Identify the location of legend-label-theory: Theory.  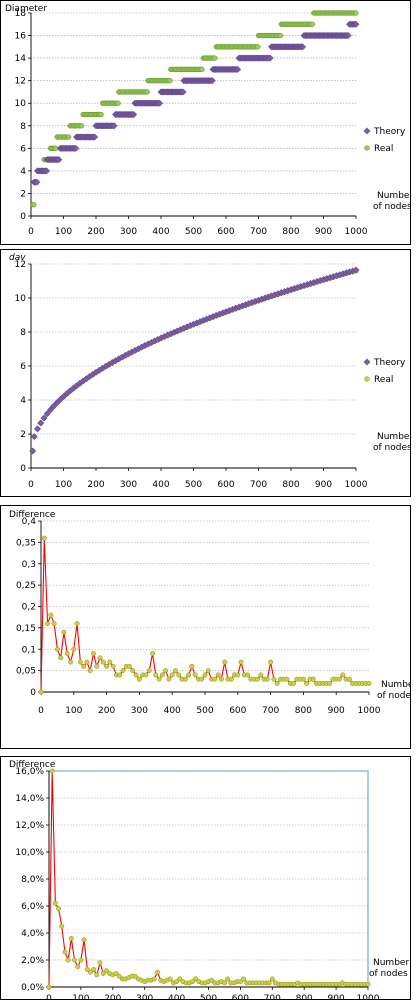
(389, 363).